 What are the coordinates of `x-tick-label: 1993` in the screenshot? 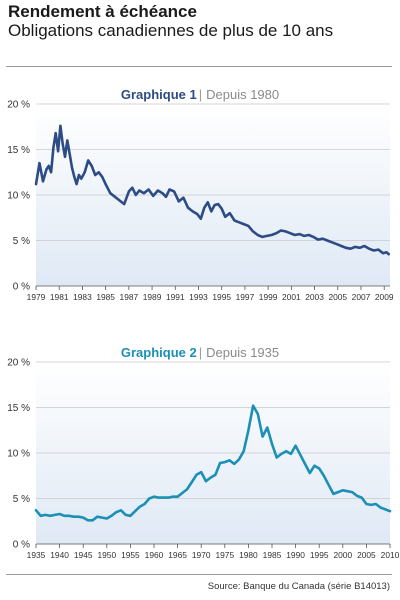 It's located at (198, 297).